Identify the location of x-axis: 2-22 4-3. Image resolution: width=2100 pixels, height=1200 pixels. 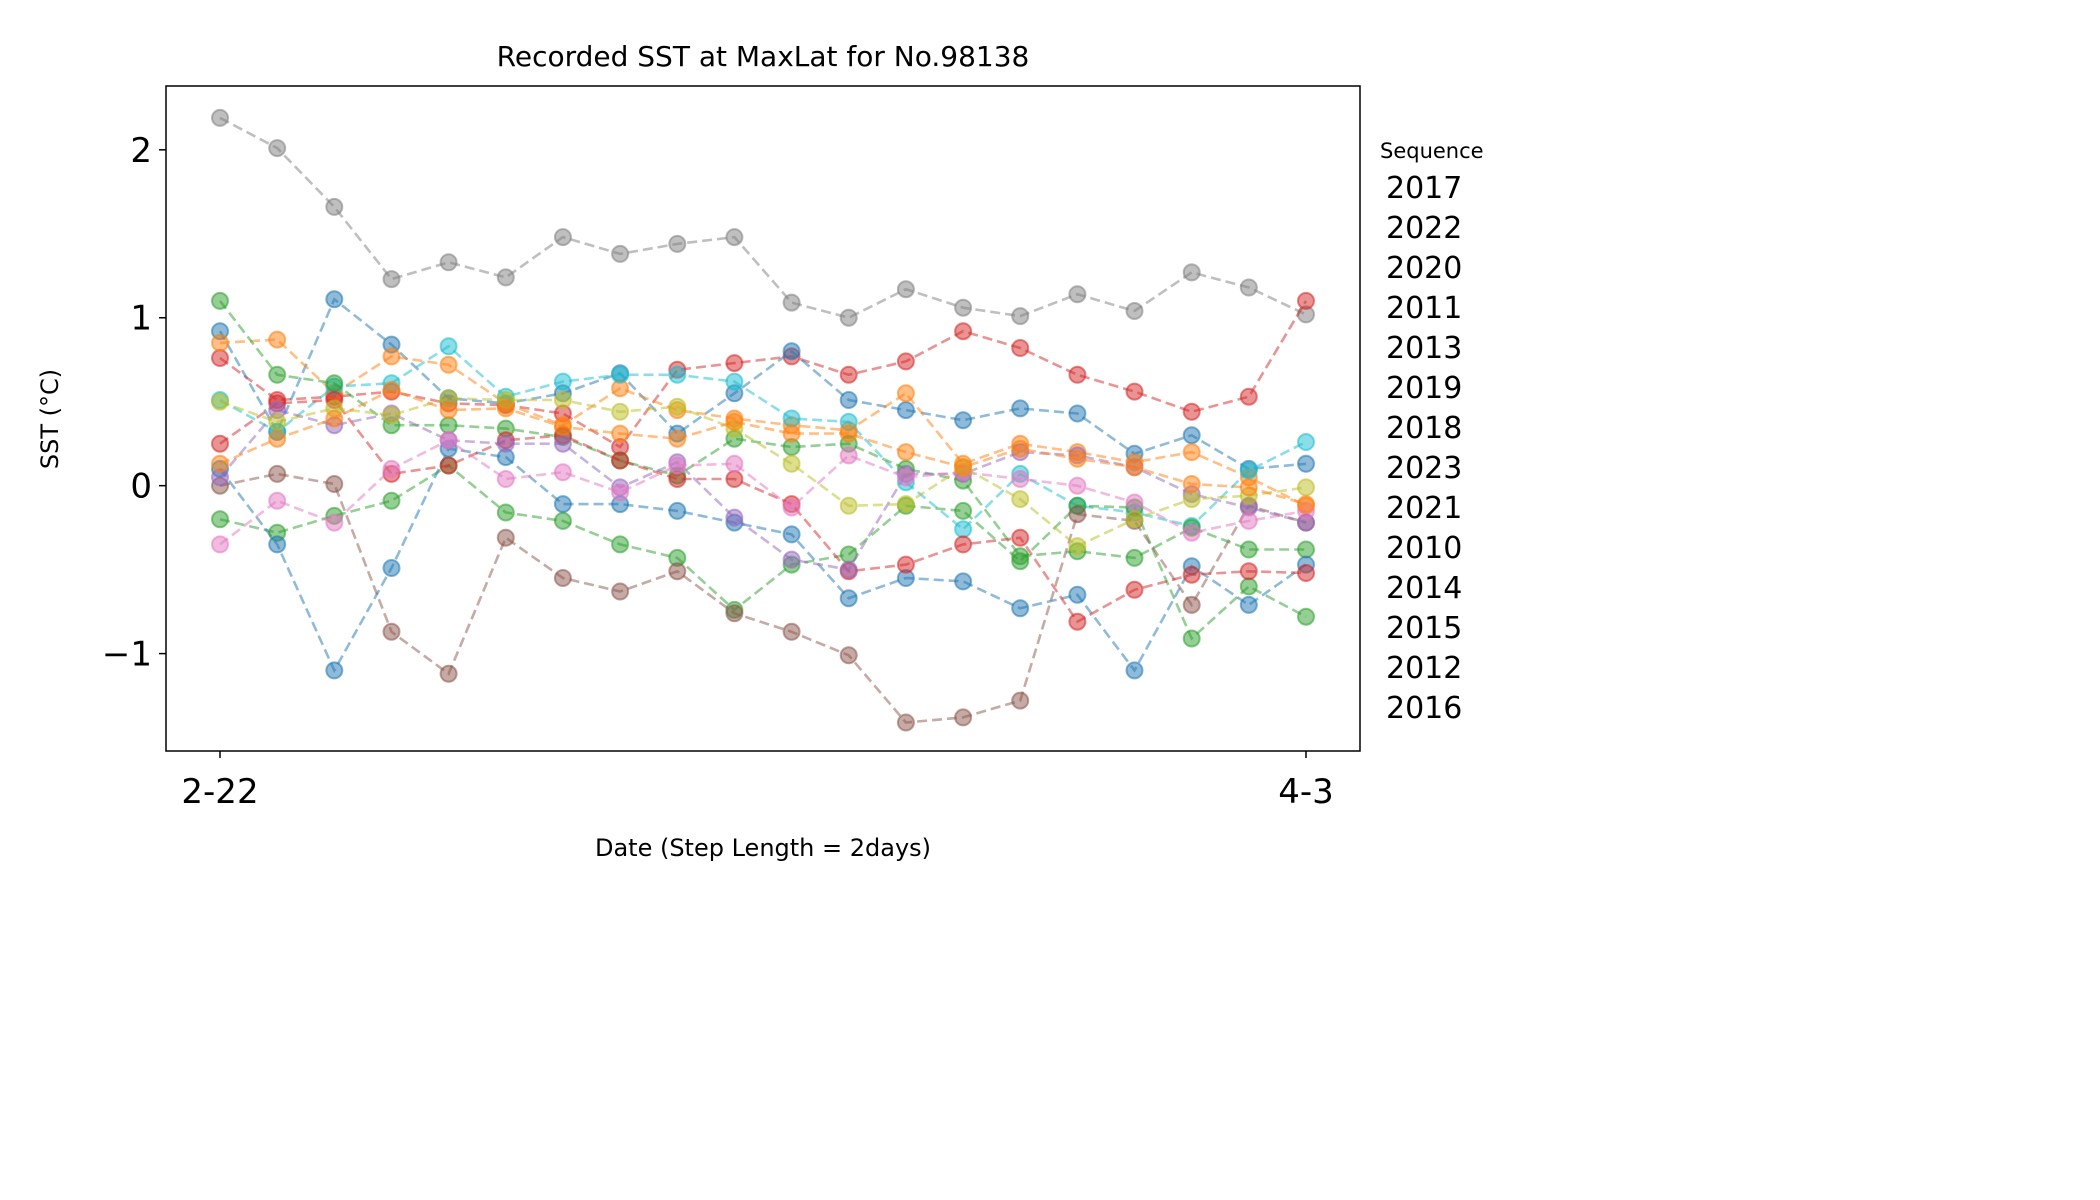
(757, 781).